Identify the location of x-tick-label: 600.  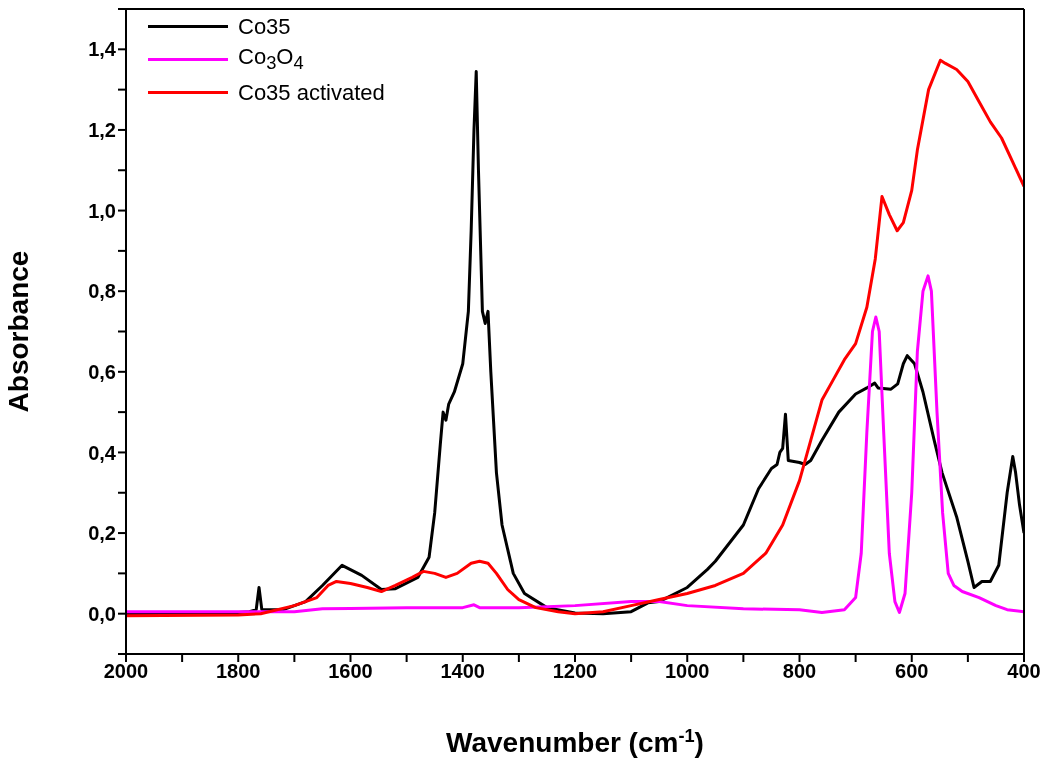
(912, 671).